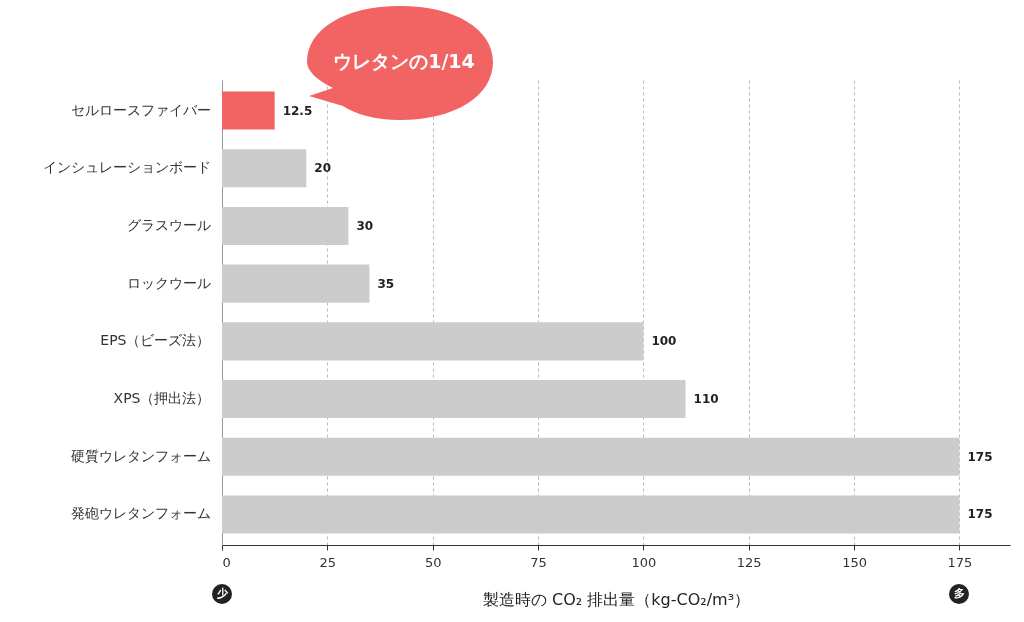 The image size is (1024, 622). I want to click on y-tick-label: グラスウール, so click(168, 224).